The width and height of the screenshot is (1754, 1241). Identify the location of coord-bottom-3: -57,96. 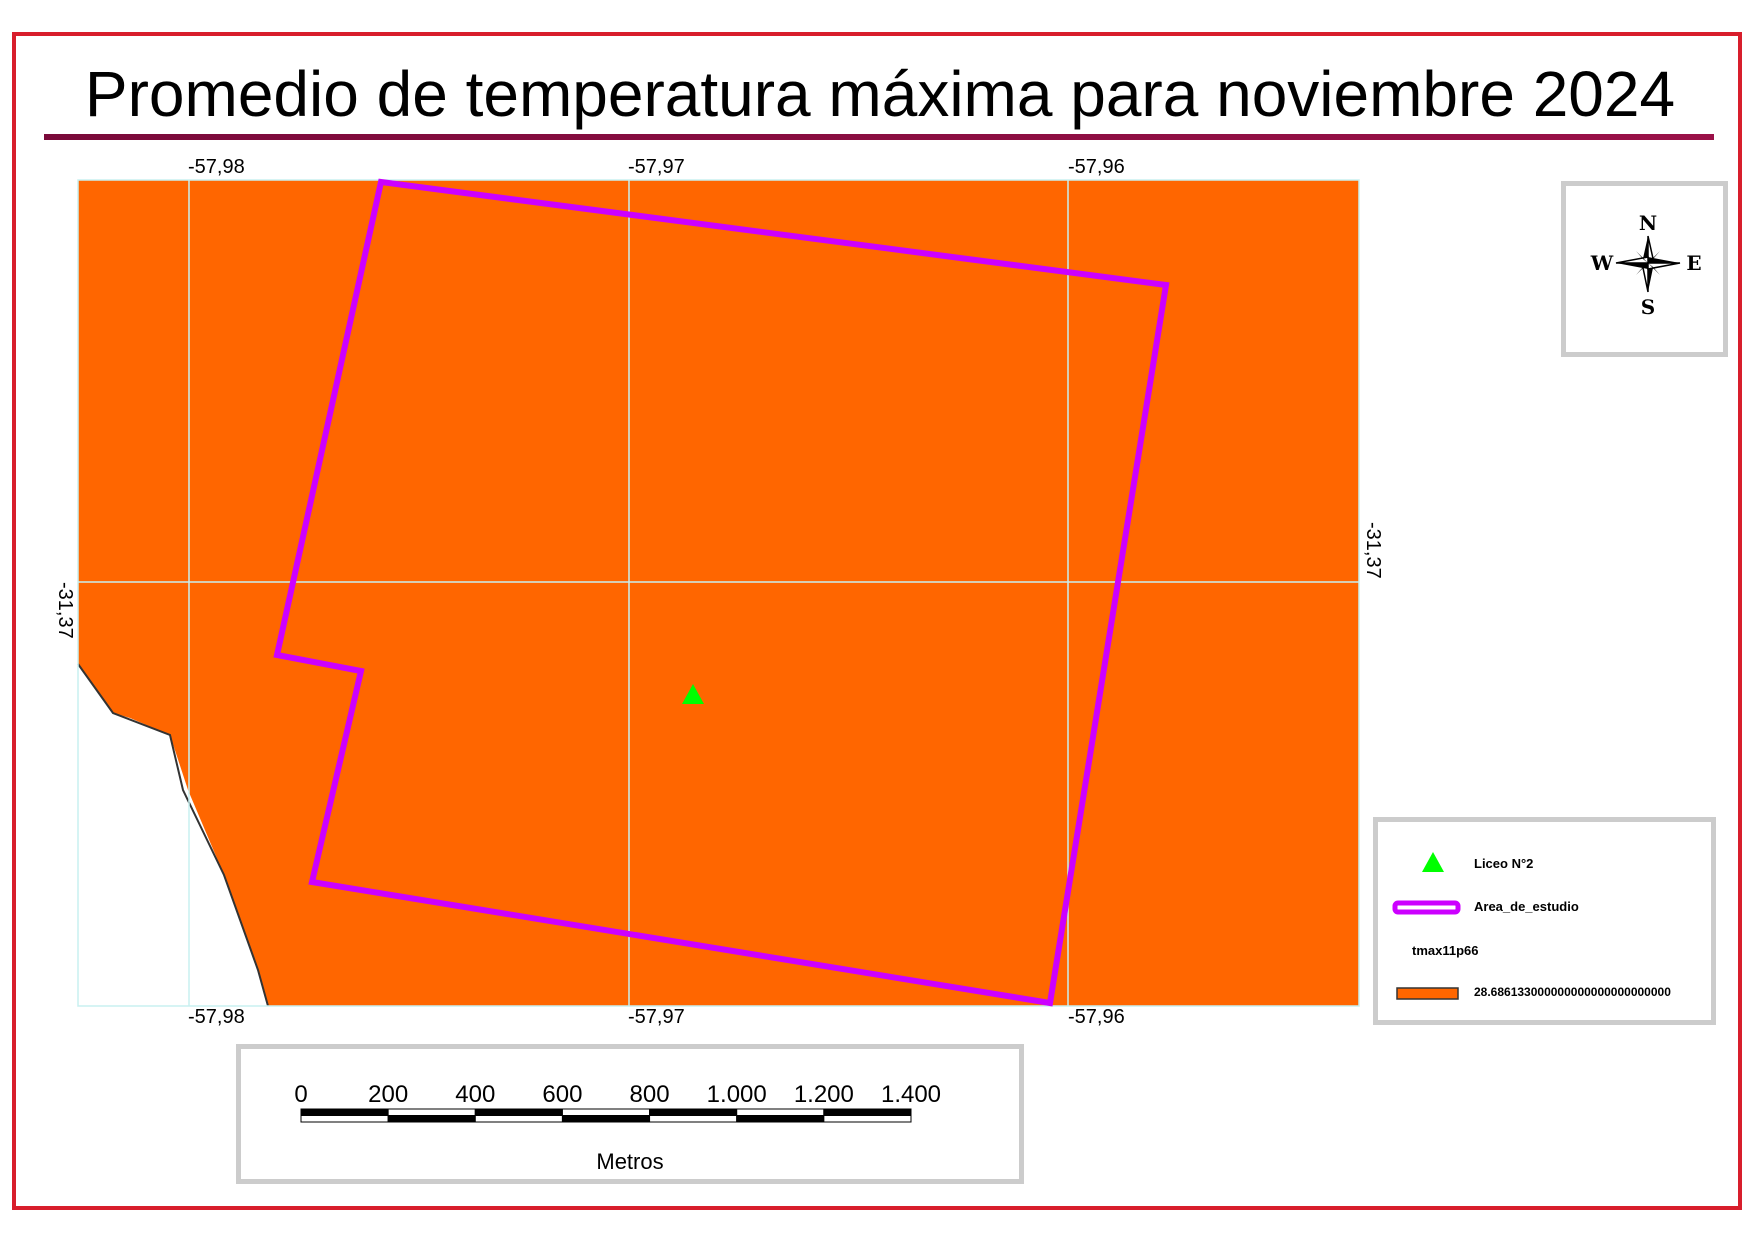
(1096, 1017).